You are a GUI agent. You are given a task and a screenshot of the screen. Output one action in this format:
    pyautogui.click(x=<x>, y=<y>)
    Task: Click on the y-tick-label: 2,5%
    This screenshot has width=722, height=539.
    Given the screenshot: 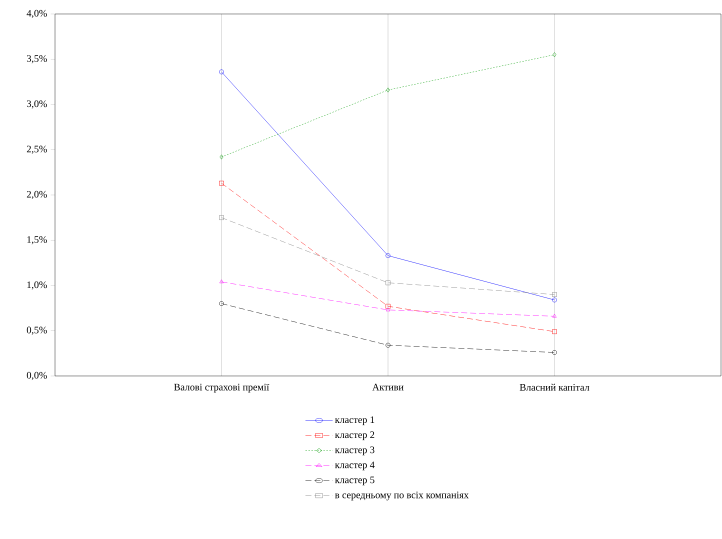 What is the action you would take?
    pyautogui.click(x=36, y=150)
    